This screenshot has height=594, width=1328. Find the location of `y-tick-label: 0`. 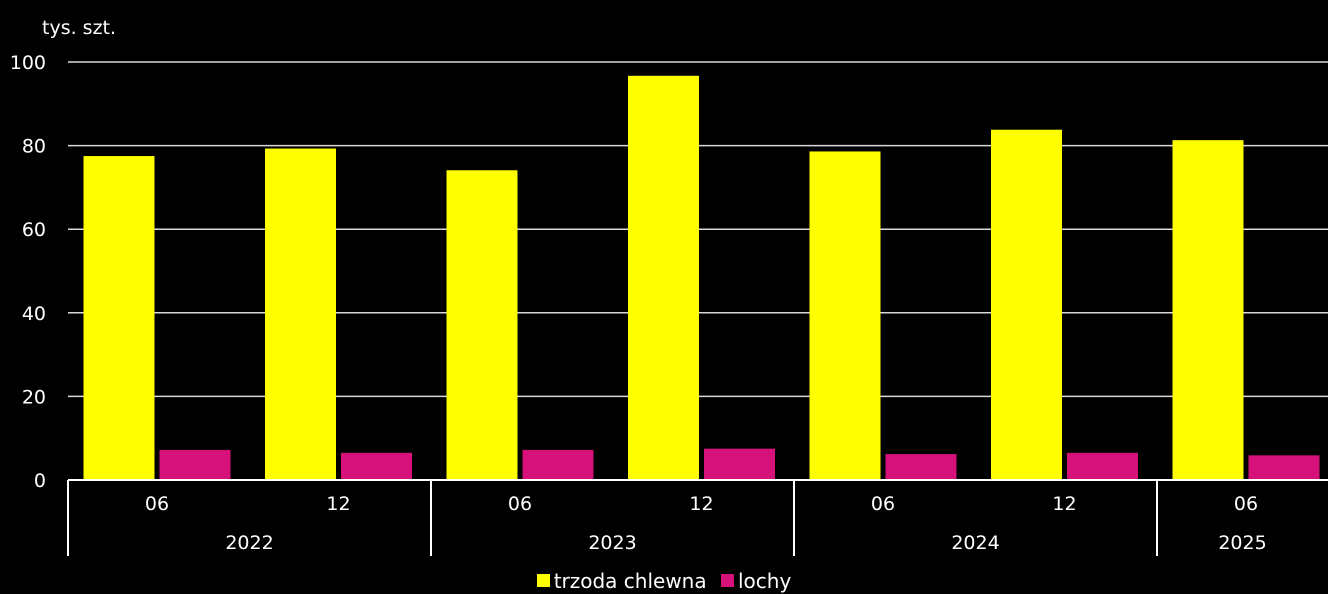

y-tick-label: 0 is located at coordinates (40, 481).